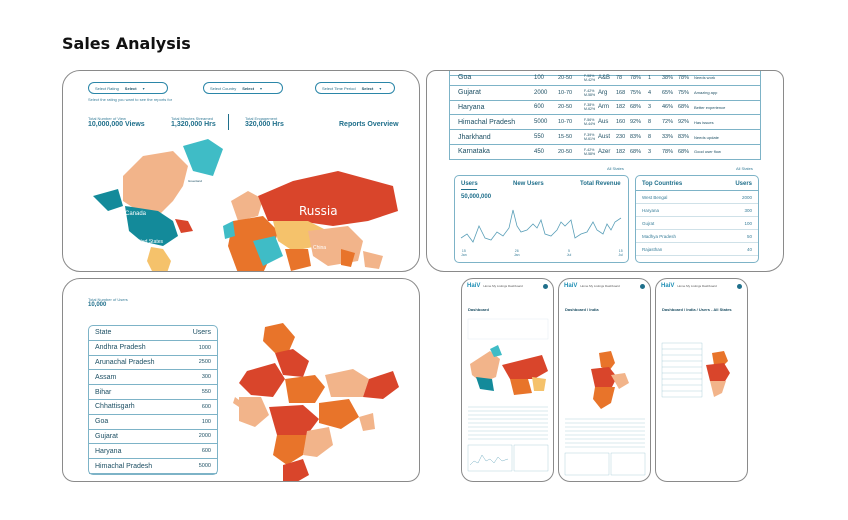  Describe the element at coordinates (193, 122) in the screenshot. I see `stat-minutes: Total Minutes Streamed 1,320,000 Hrs` at that location.